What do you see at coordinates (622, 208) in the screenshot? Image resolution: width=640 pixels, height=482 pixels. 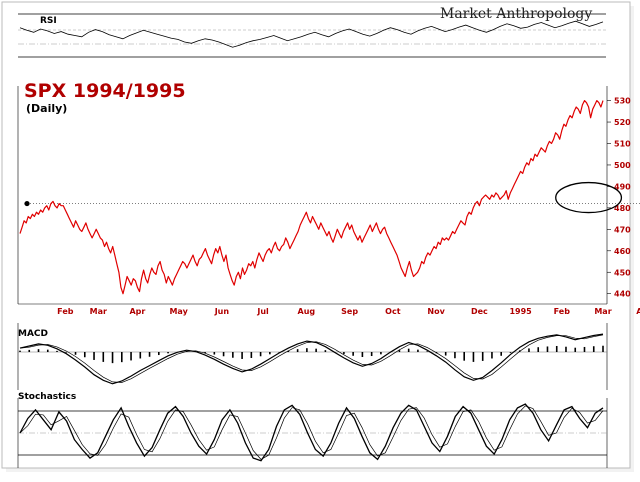 I see `y-tick-label: 480` at bounding box center [622, 208].